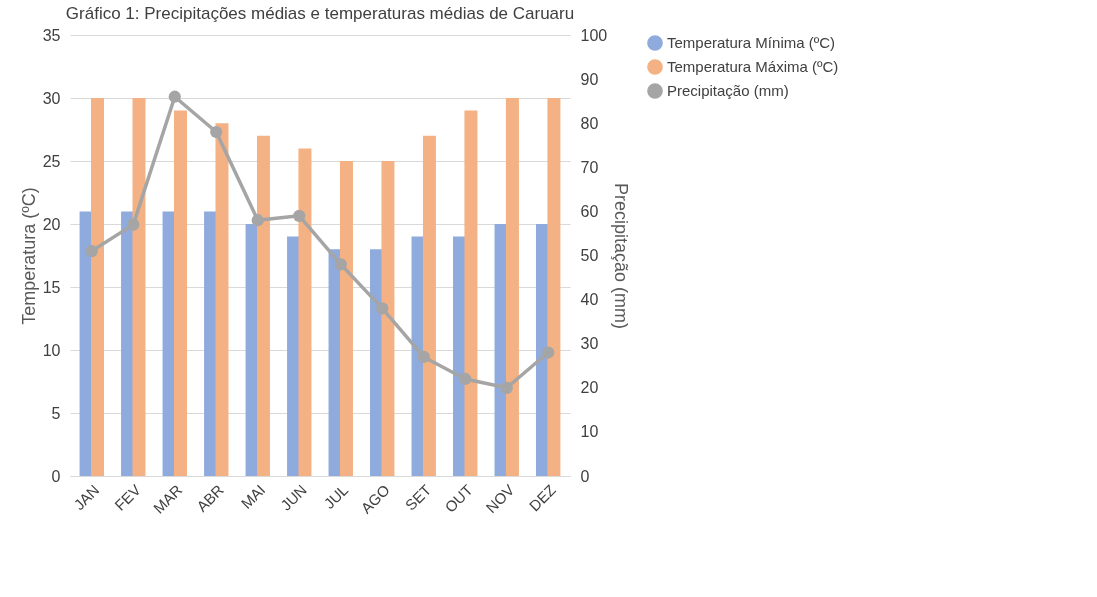  I want to click on legend-label: Precipitação (mm), so click(728, 90).